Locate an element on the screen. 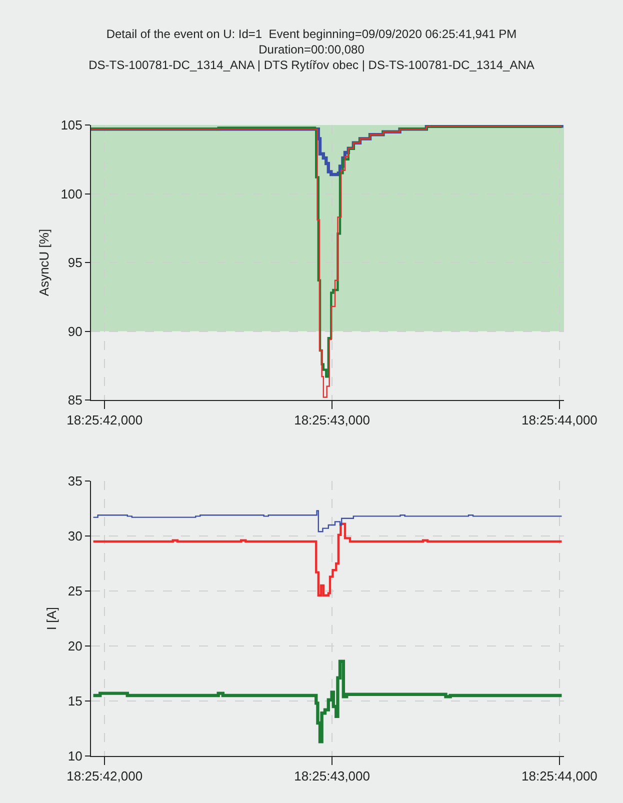 The height and width of the screenshot is (803, 623). y-axis-title: I [A] is located at coordinates (51, 618).